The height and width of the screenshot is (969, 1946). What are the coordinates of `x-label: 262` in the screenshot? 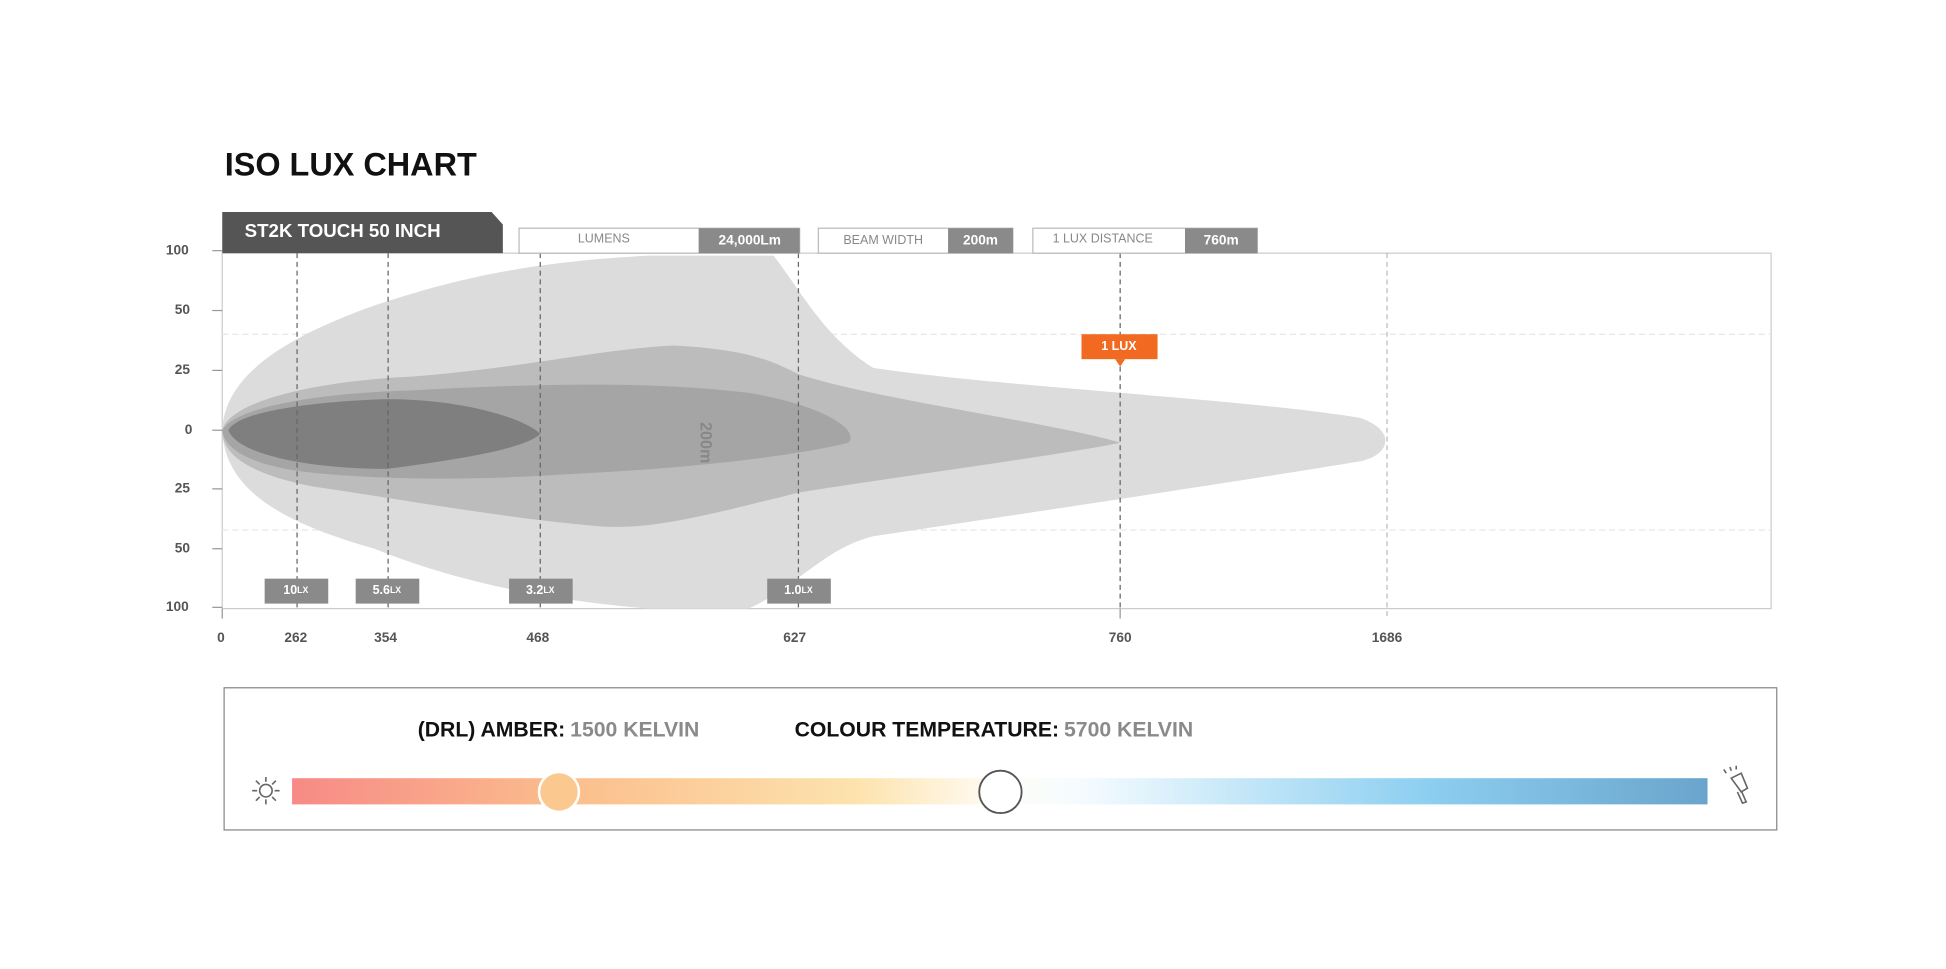 It's located at (295, 637).